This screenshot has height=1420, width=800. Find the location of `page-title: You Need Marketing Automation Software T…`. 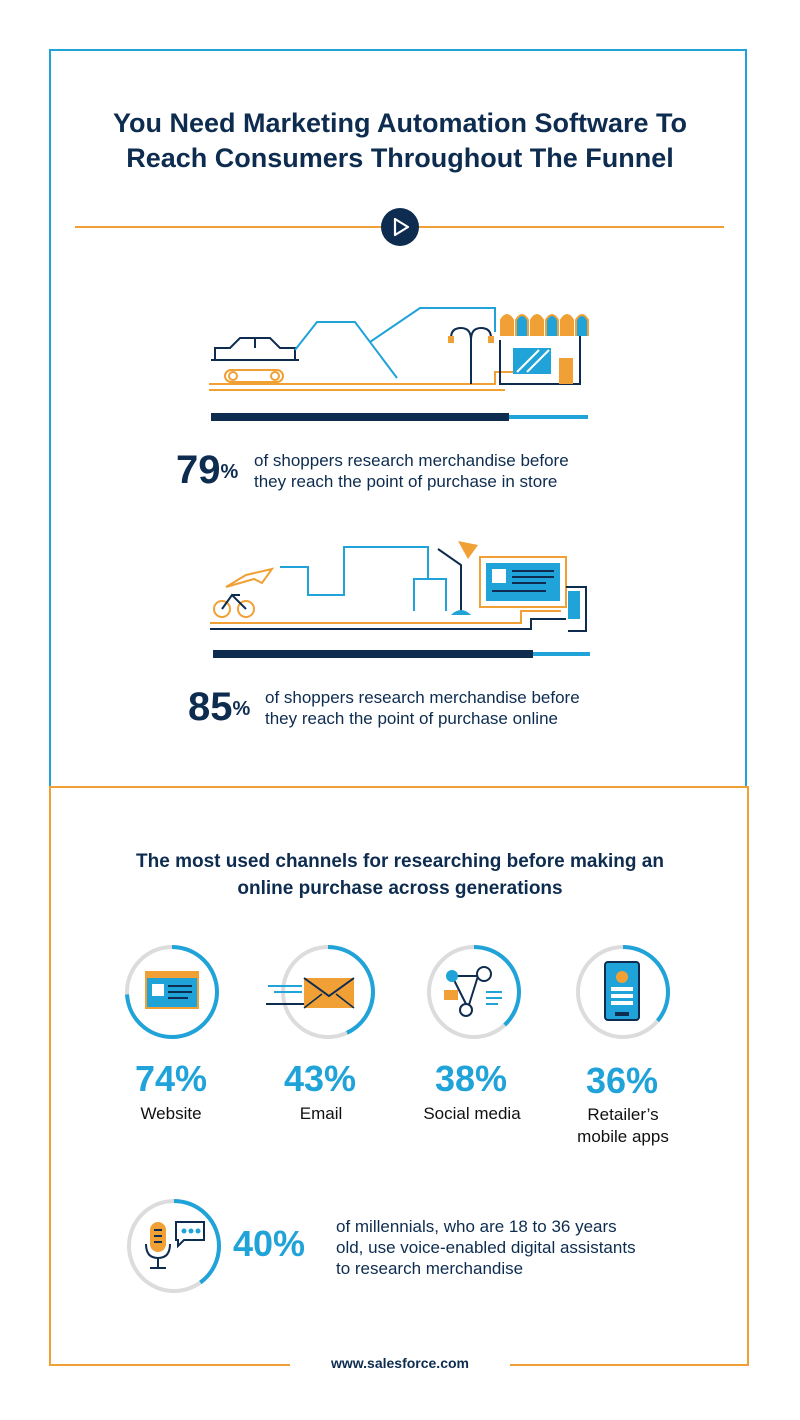

page-title: You Need Marketing Automation Software T… is located at coordinates (400, 141).